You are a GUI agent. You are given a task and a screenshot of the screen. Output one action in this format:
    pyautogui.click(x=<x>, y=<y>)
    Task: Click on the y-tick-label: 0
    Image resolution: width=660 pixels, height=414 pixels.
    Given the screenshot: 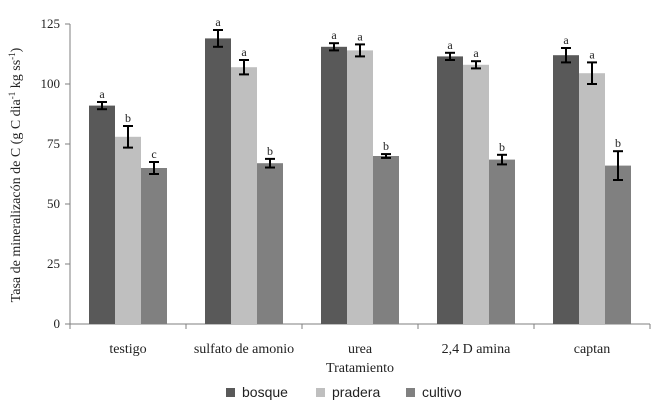 What is the action you would take?
    pyautogui.click(x=57, y=323)
    